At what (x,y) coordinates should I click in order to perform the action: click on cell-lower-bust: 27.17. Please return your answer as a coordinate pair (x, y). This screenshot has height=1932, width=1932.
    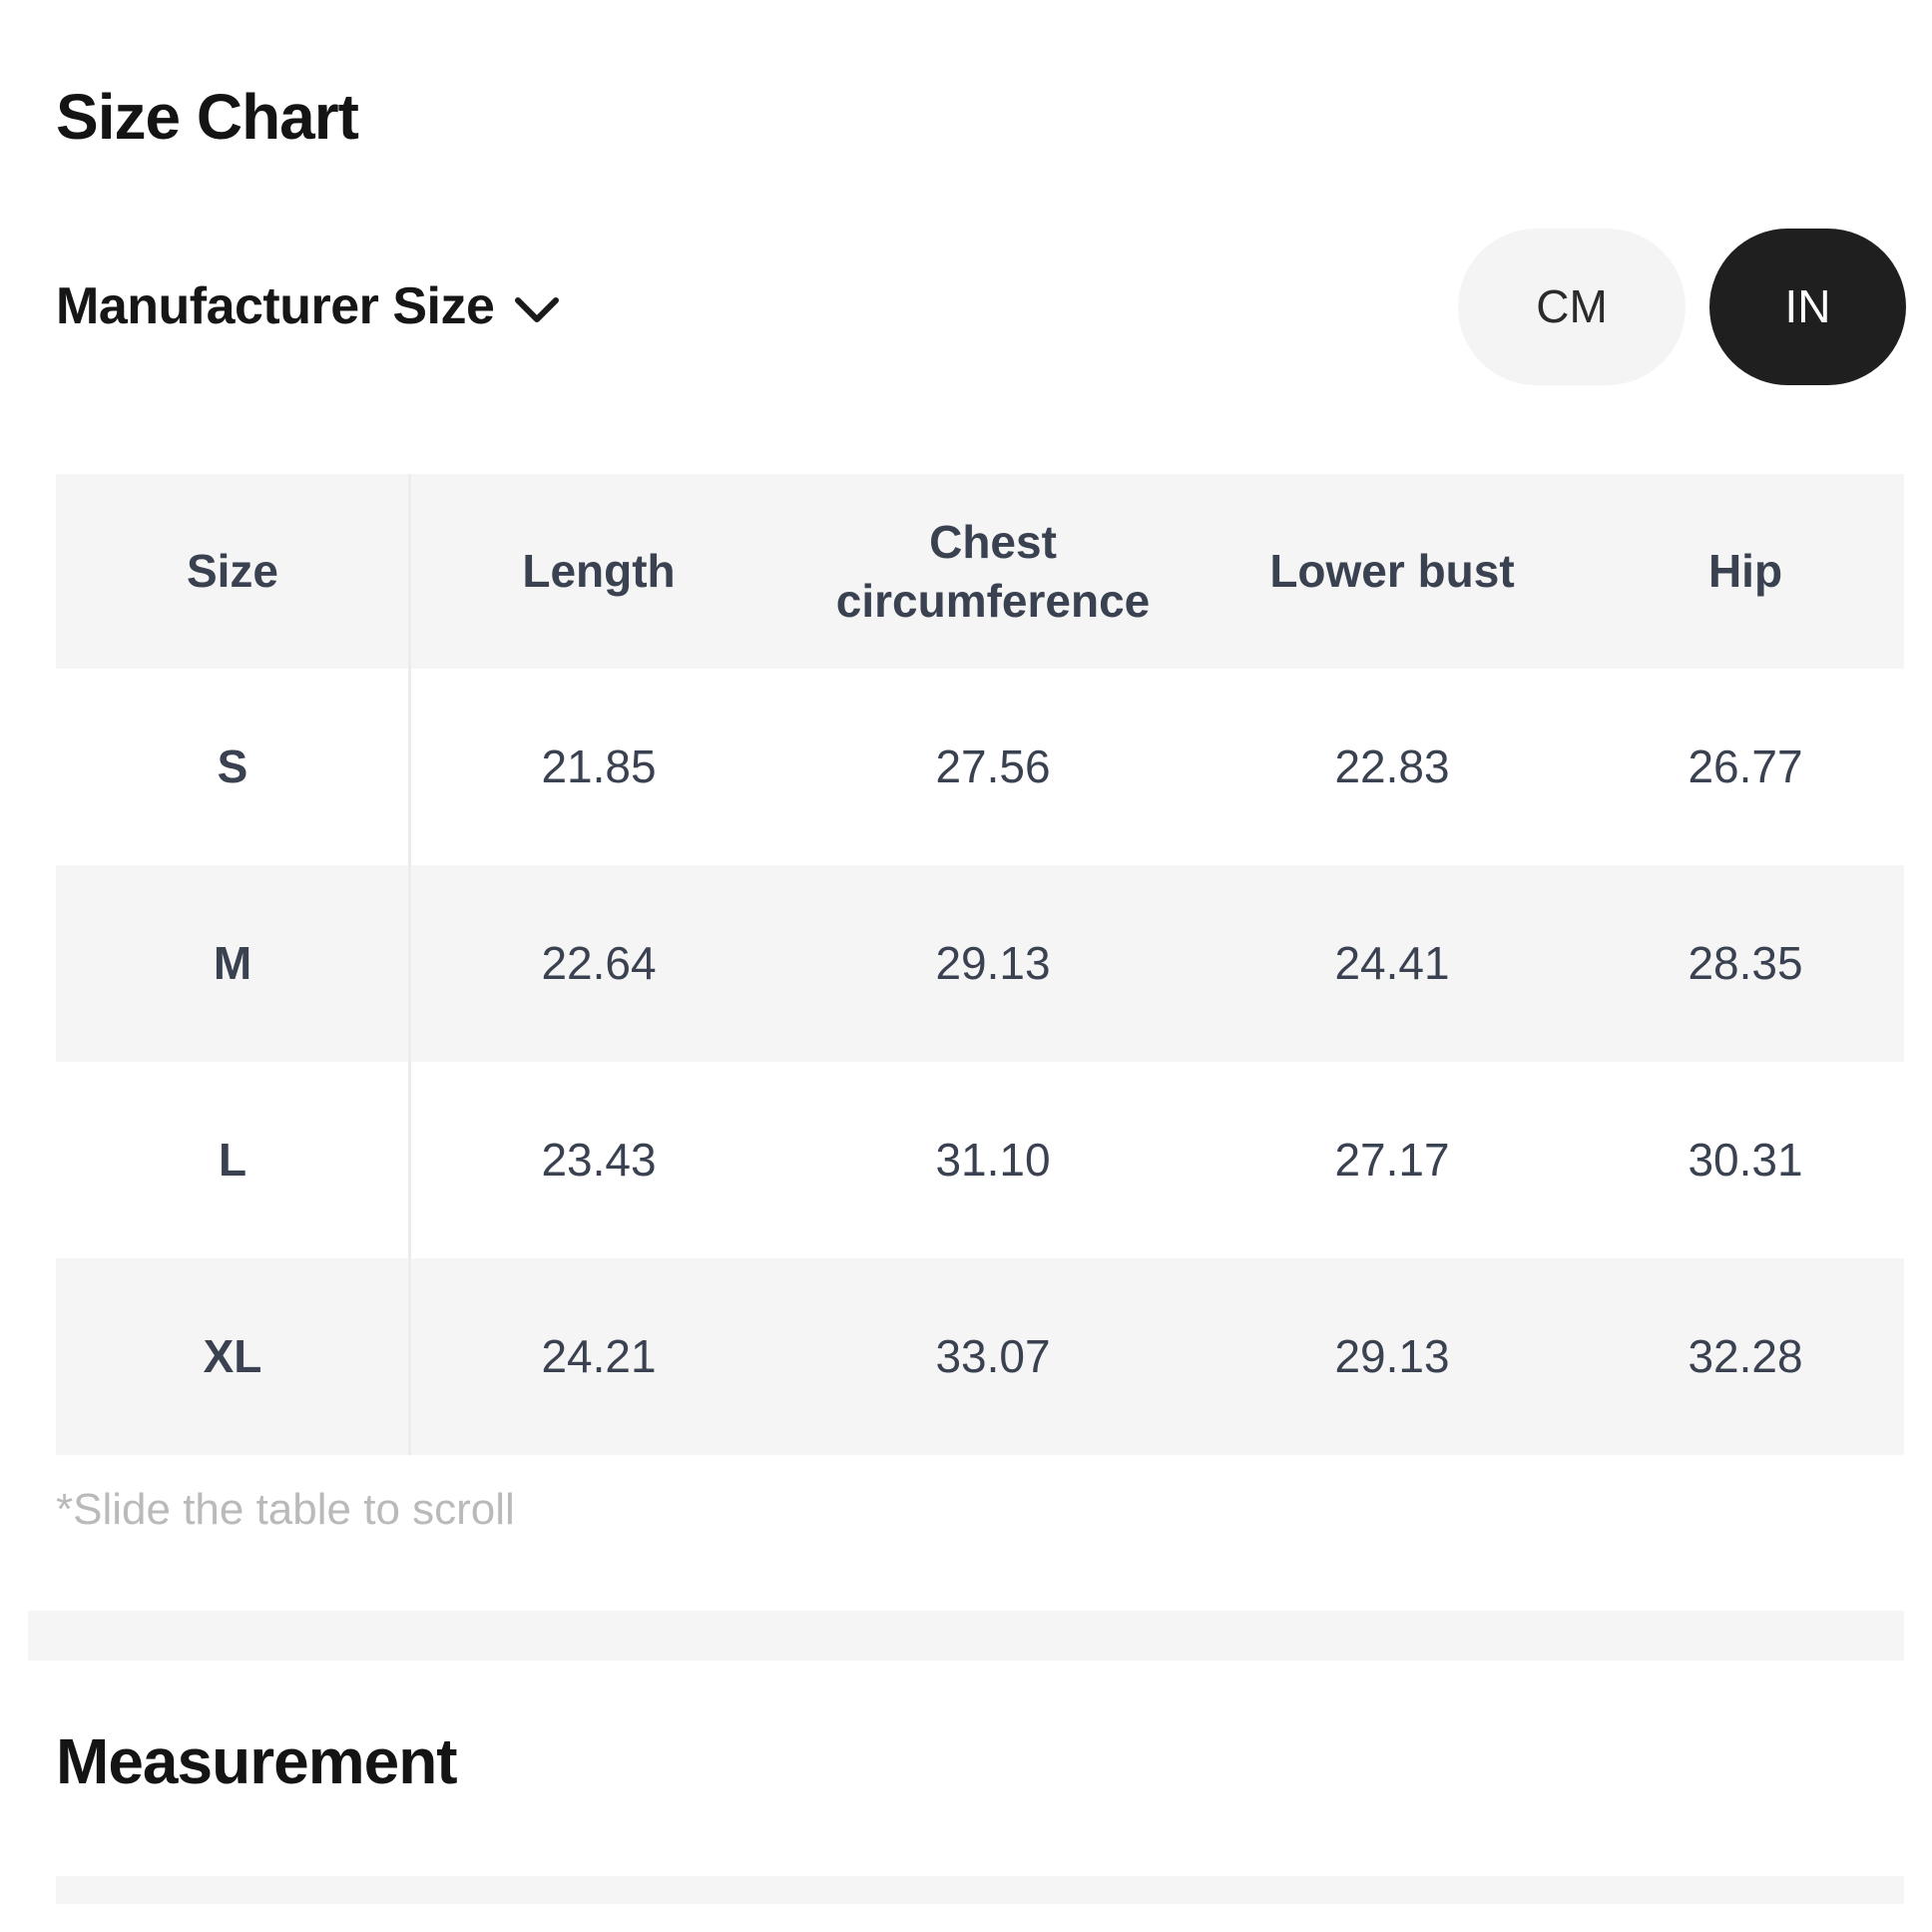
    Looking at the image, I should click on (1392, 1160).